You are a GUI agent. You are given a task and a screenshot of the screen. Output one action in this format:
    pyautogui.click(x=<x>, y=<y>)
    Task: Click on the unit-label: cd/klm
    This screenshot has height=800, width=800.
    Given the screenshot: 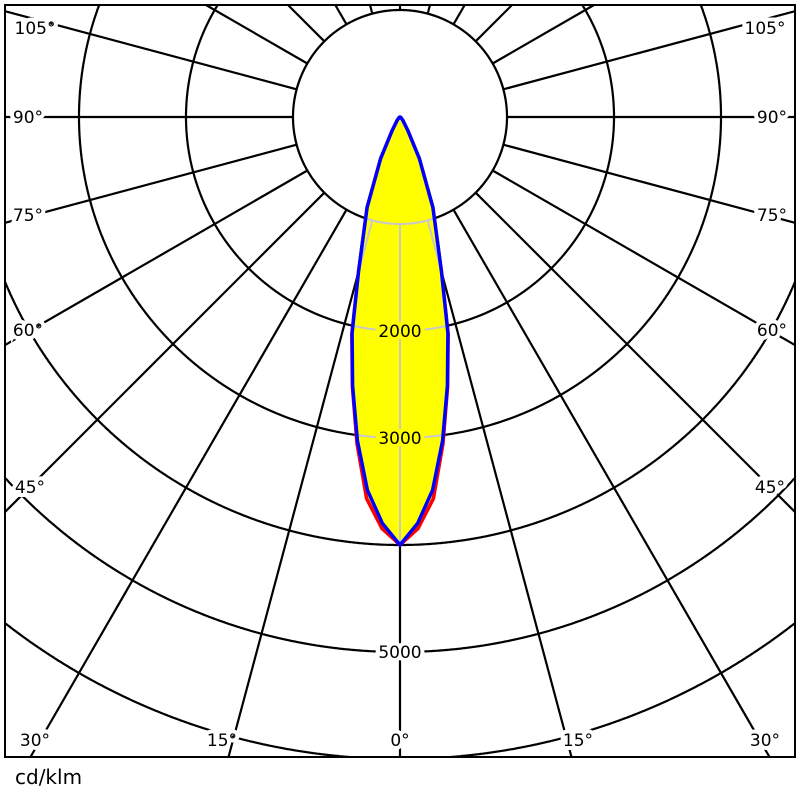 What is the action you would take?
    pyautogui.click(x=49, y=777)
    